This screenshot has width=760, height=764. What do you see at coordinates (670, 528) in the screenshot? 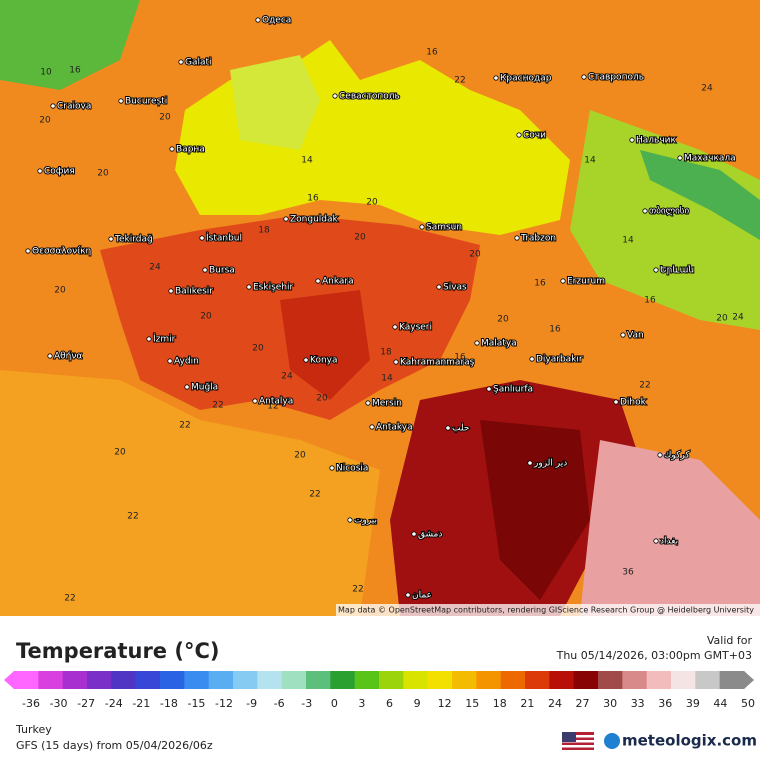
I see `hot-area` at bounding box center [670, 528].